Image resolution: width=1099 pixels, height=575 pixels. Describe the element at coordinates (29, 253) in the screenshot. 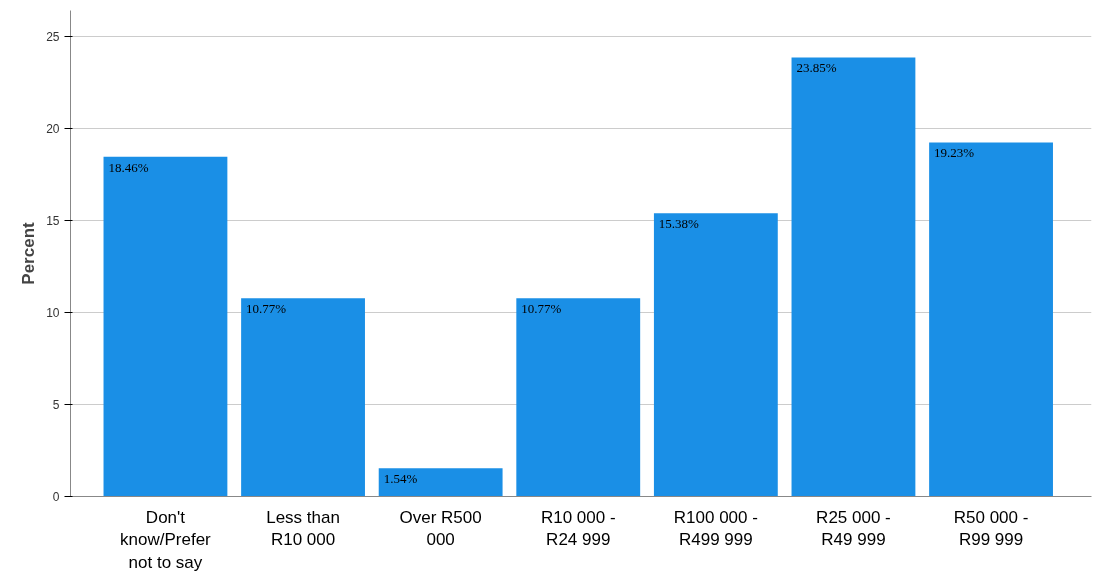

I see `y-axis-title: Percent` at that location.